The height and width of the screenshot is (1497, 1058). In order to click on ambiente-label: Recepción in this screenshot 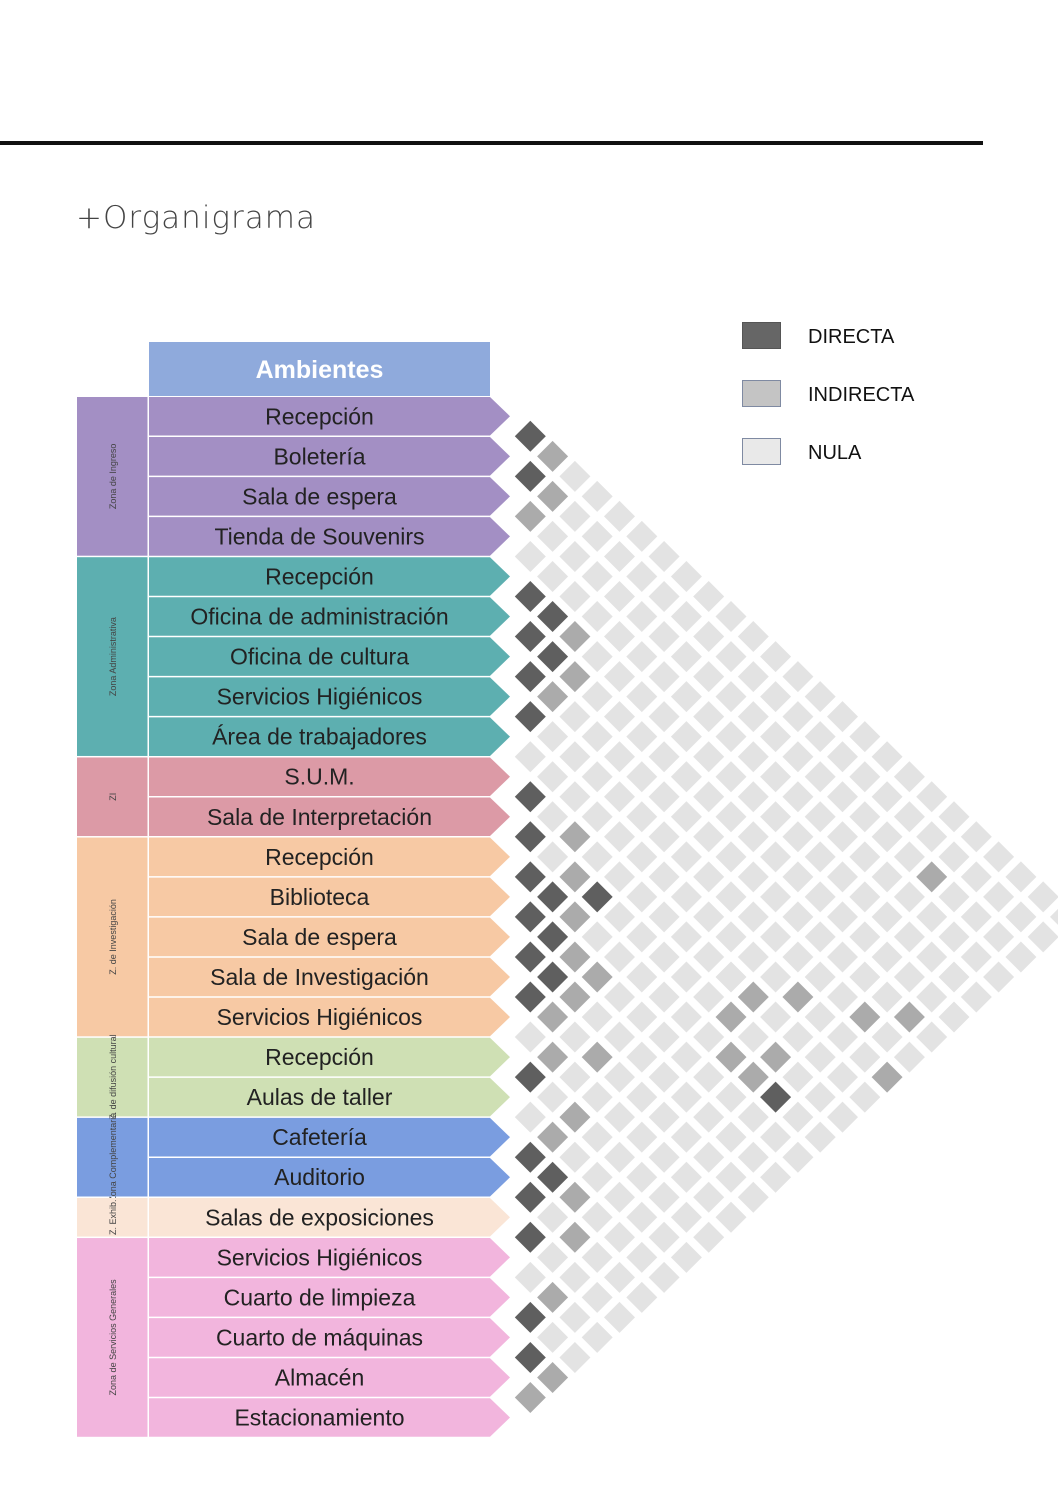, I will do `click(319, 857)`.